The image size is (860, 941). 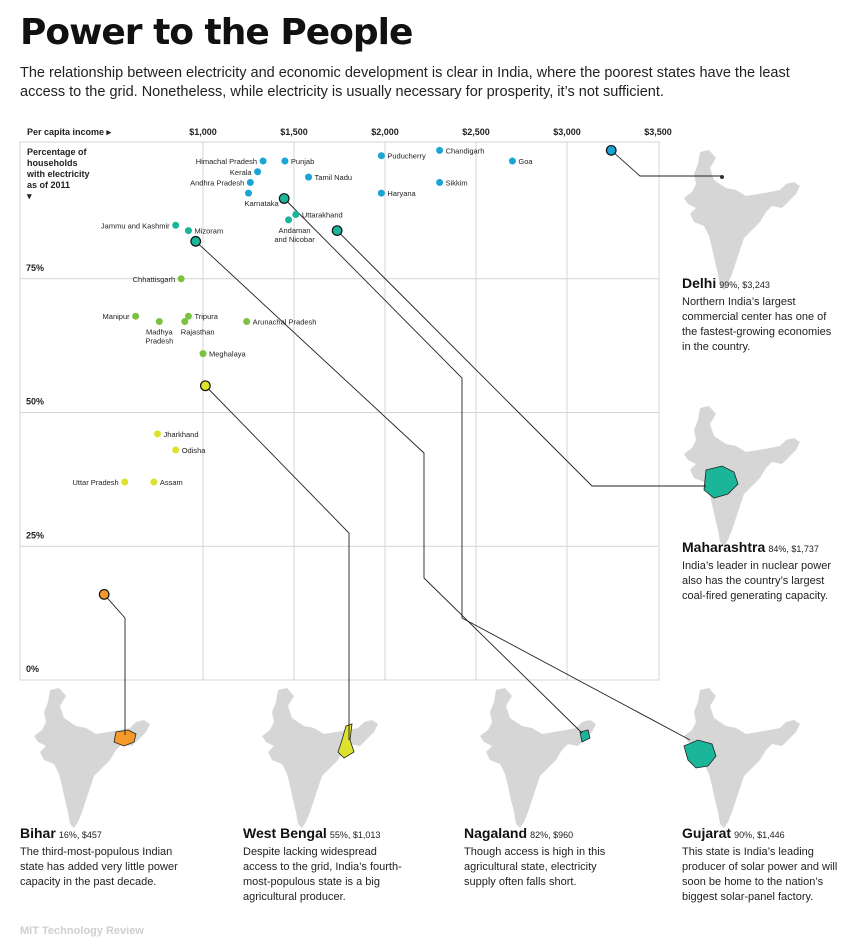 I want to click on x-tick-label: $1,500, so click(x=294, y=132).